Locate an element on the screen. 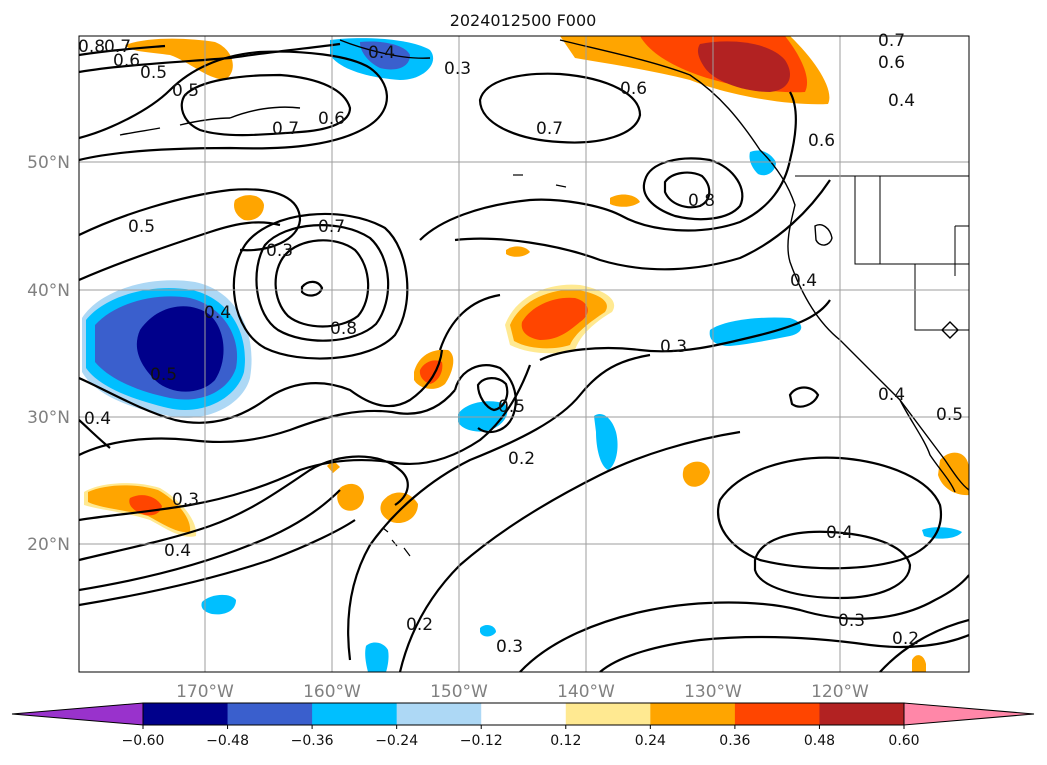 The width and height of the screenshot is (1047, 765). lon-label-120w: 120°W is located at coordinates (840, 692).